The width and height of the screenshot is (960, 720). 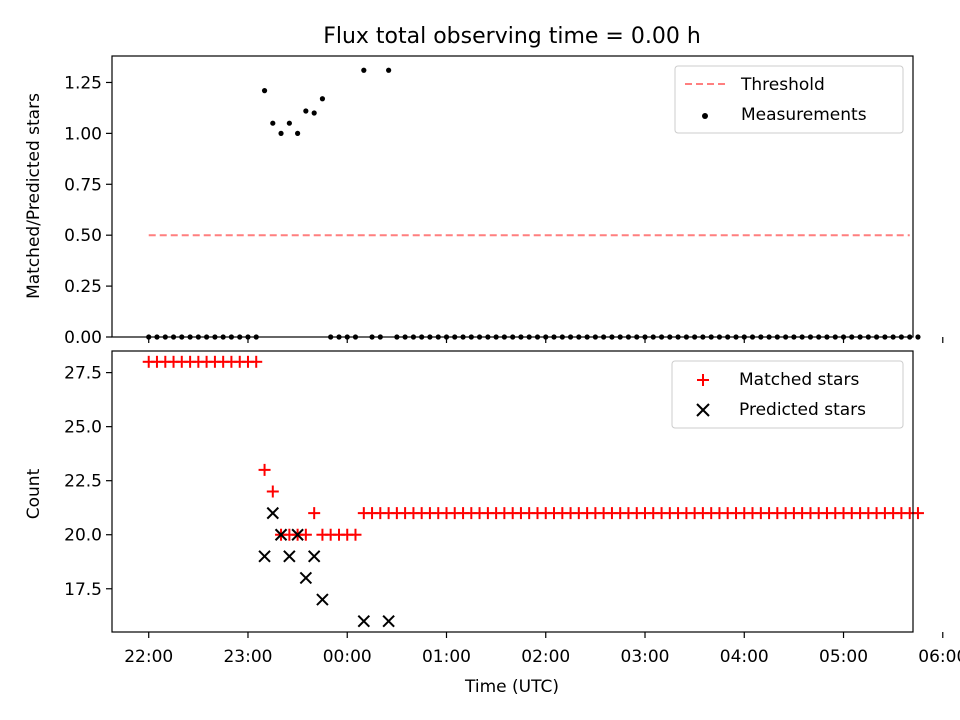 What do you see at coordinates (34, 196) in the screenshot?
I see `top-plot-y-label: Matched/Predicted stars` at bounding box center [34, 196].